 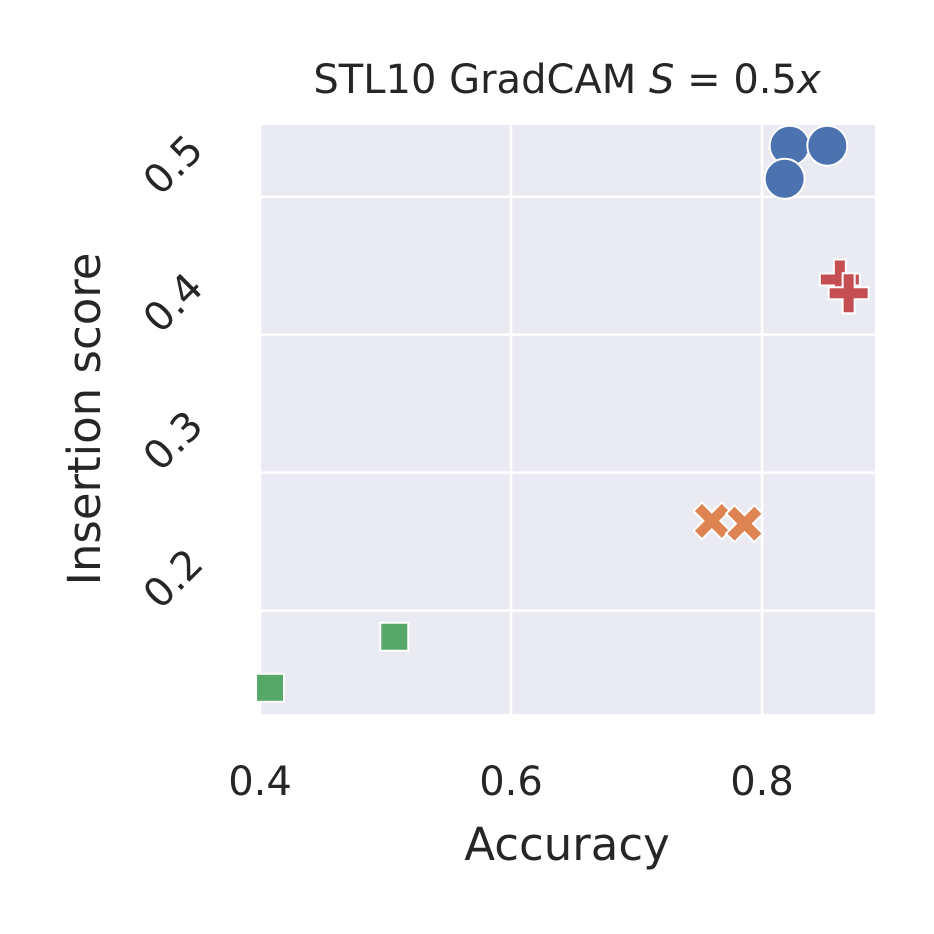 I want to click on chart-title-prefix: STL10 GradCAM, so click(x=481, y=80).